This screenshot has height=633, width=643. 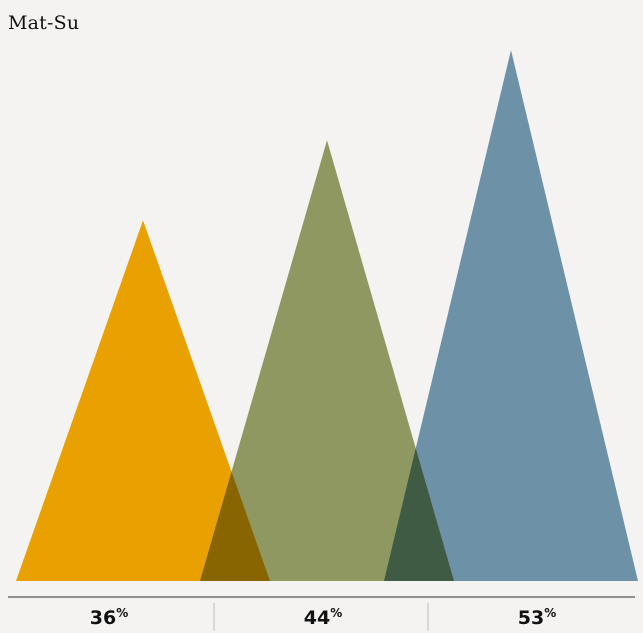 I want to click on dividers-group, so click(x=321, y=617).